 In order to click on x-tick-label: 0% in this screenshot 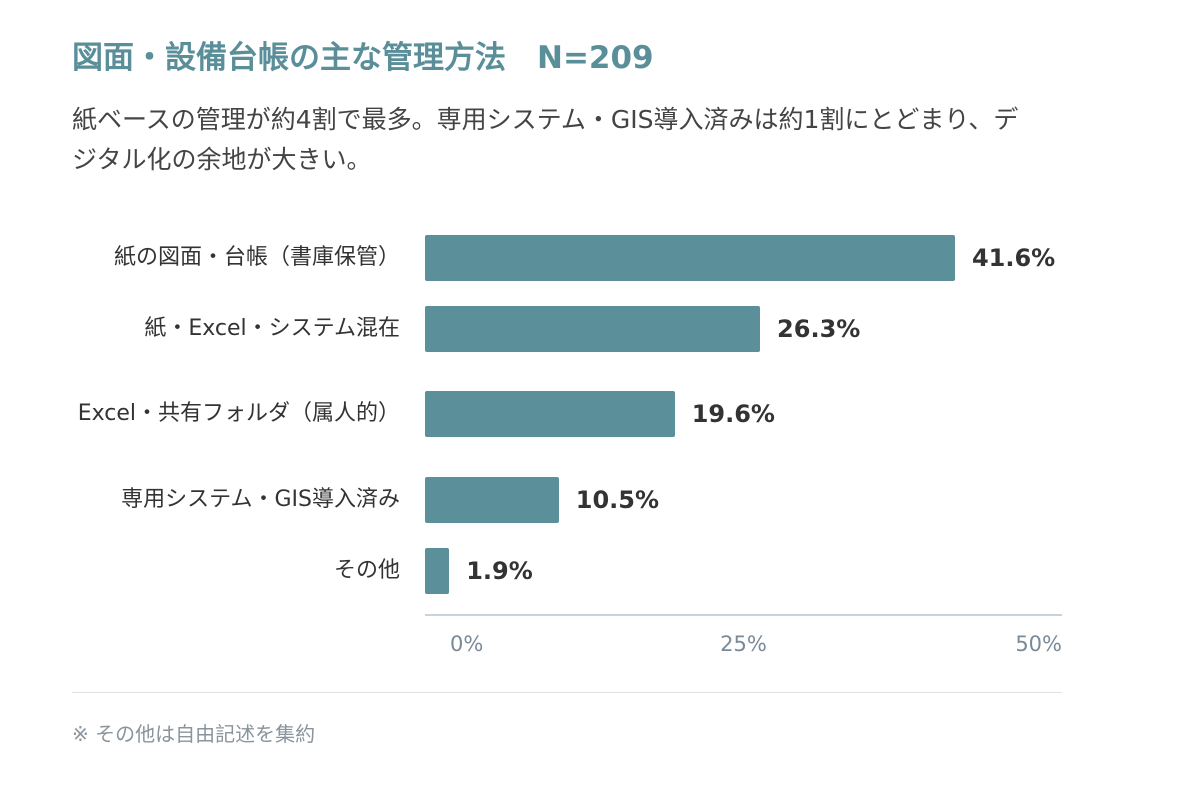, I will do `click(467, 644)`.